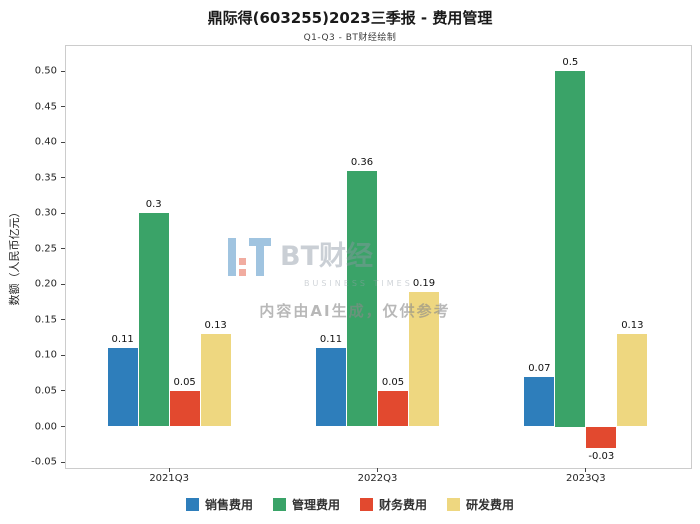 Image resolution: width=700 pixels, height=524 pixels. I want to click on y-tick-label: 0.50, so click(45, 71).